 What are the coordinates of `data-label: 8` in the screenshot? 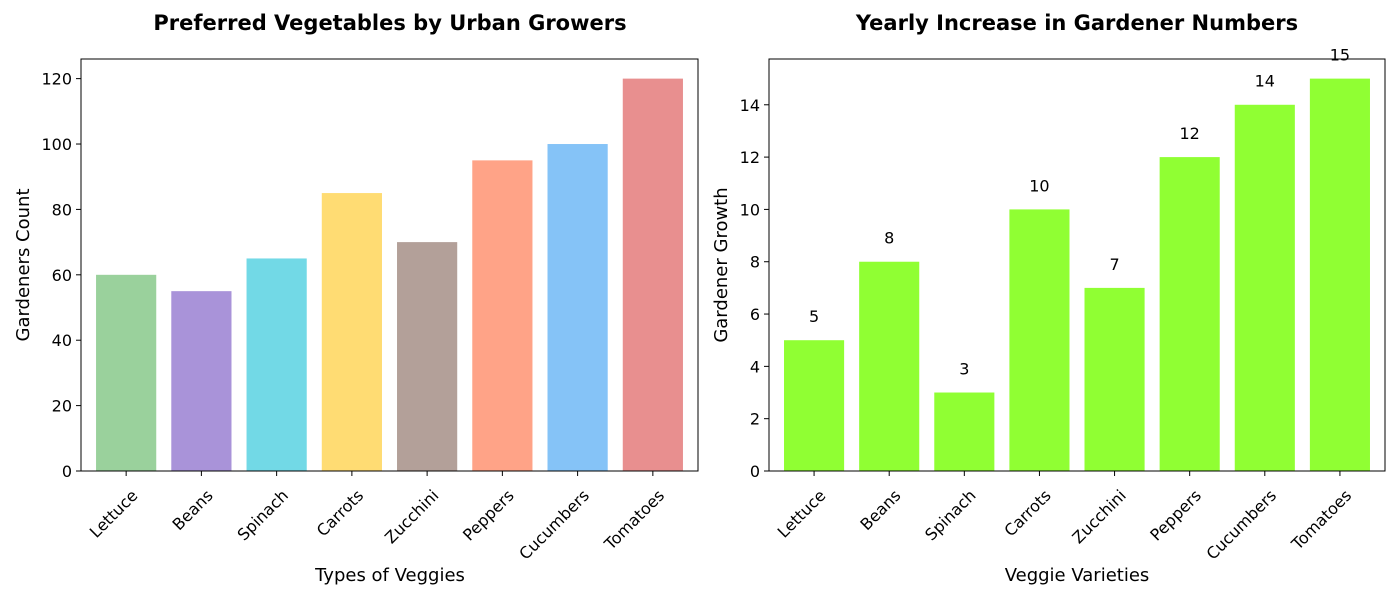 It's located at (889, 238).